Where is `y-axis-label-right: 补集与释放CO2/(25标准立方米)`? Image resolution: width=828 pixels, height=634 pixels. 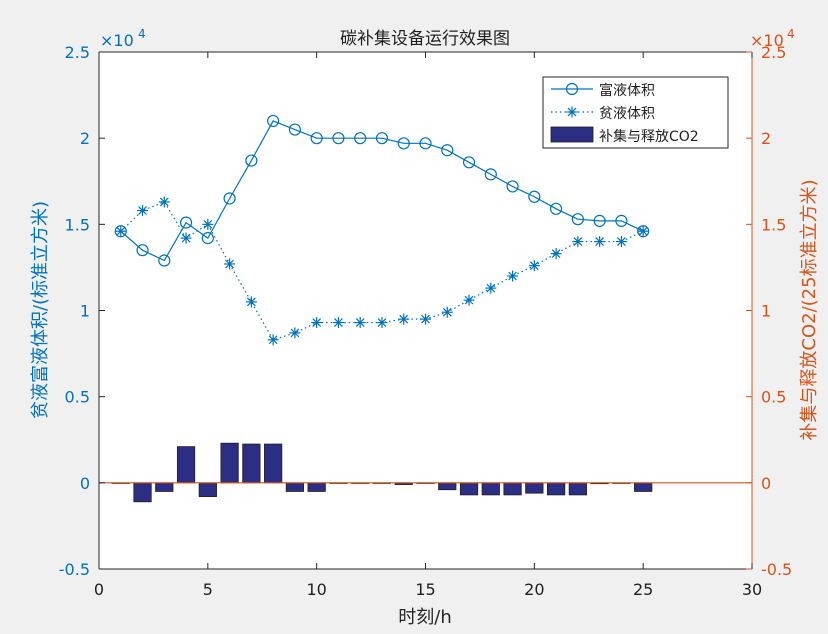
y-axis-label-right: 补集与释放CO2/(25标准立方米) is located at coordinates (809, 309).